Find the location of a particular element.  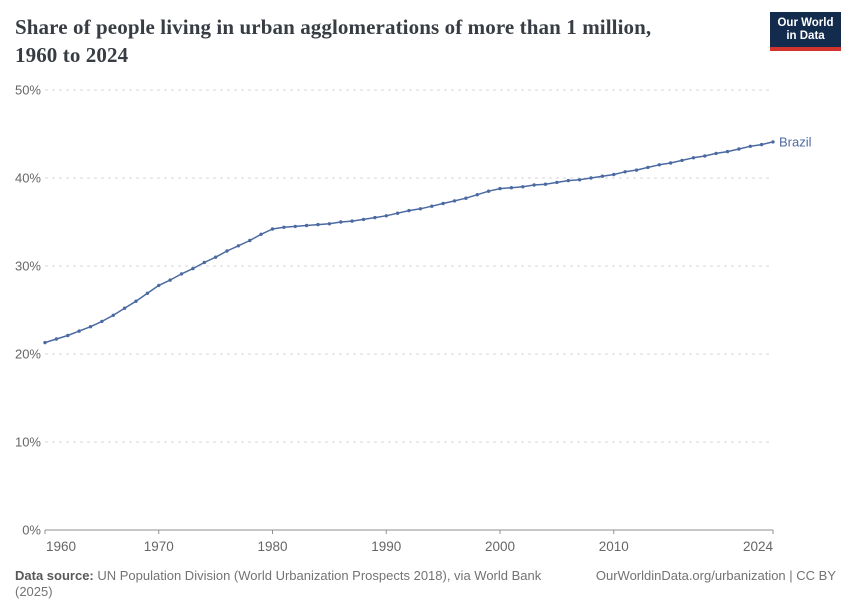

y-tick-label: 10% is located at coordinates (28, 442).